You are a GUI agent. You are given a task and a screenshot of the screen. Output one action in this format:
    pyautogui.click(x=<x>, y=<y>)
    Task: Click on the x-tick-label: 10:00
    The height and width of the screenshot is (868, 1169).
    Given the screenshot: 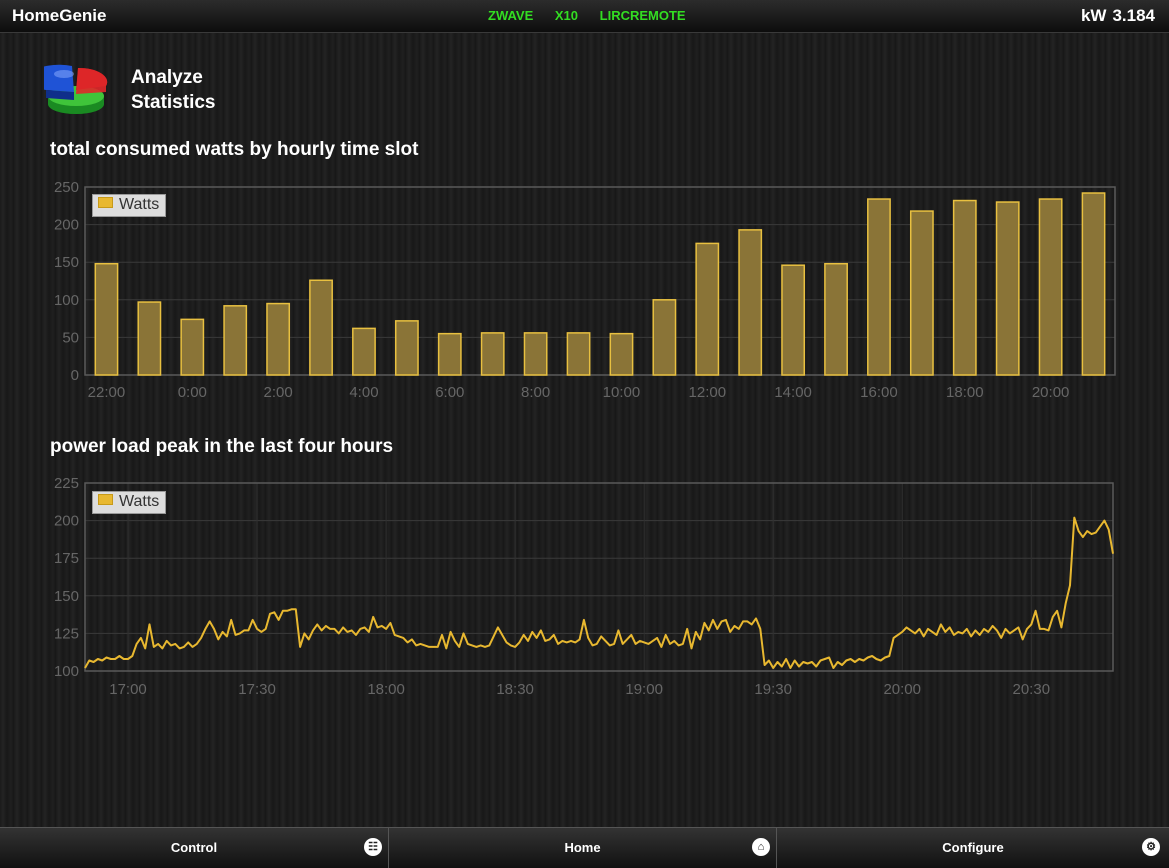 What is the action you would take?
    pyautogui.click(x=622, y=392)
    